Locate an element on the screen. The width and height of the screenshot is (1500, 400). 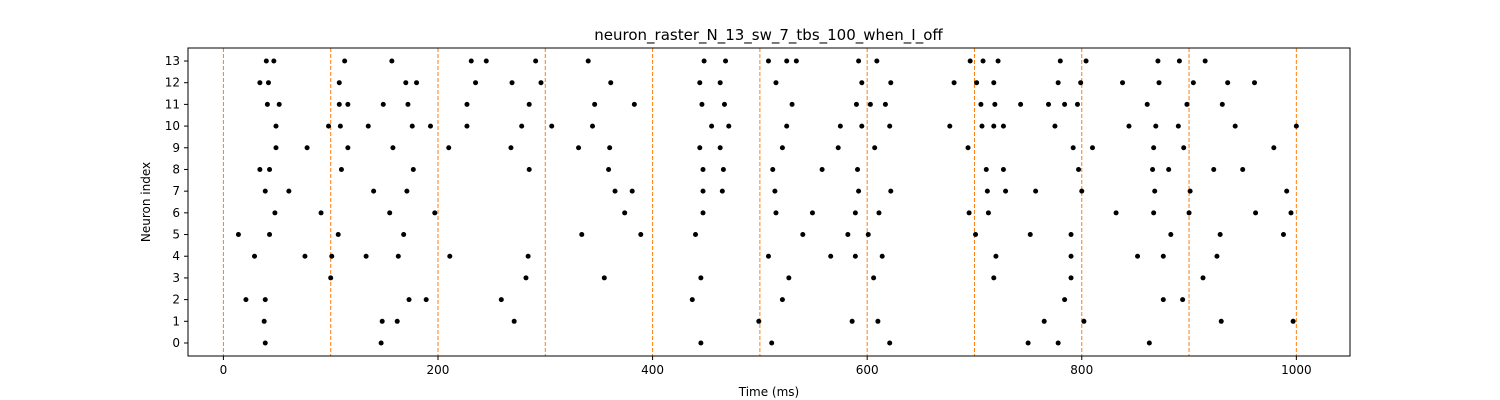
y-tick-label: 7 is located at coordinates (176, 191).